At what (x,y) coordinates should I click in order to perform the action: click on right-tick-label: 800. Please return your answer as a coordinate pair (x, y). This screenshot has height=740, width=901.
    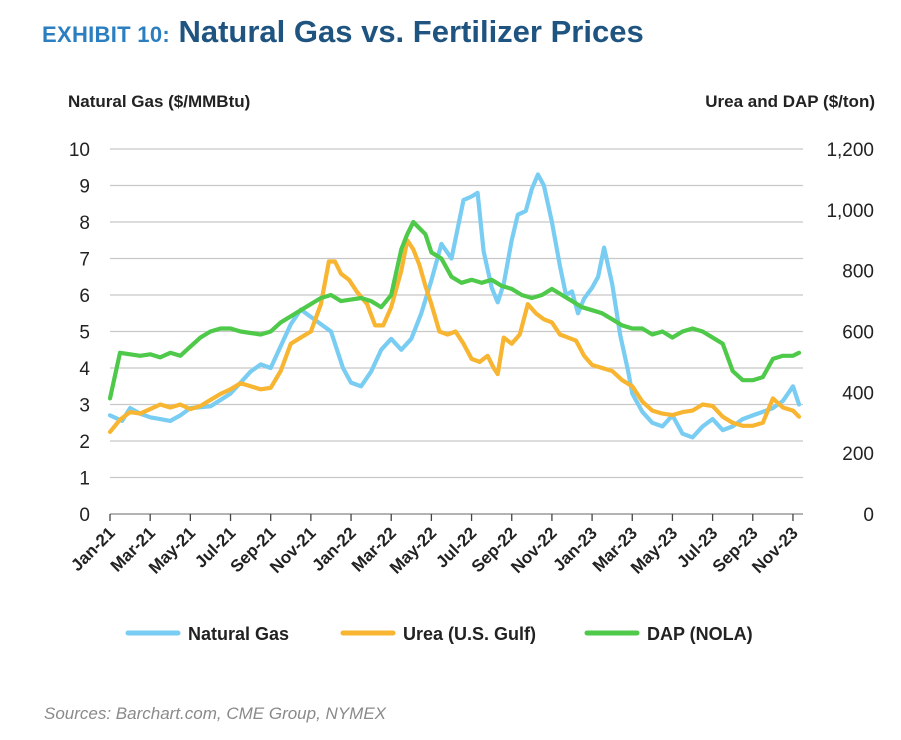
    Looking at the image, I should click on (858, 272).